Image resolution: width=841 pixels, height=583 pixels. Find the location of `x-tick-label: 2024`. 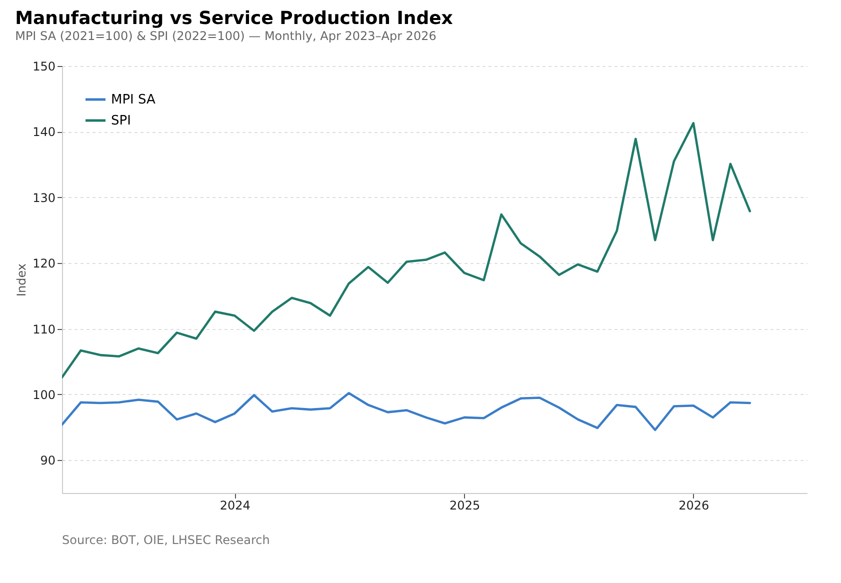

x-tick-label: 2024 is located at coordinates (235, 505).